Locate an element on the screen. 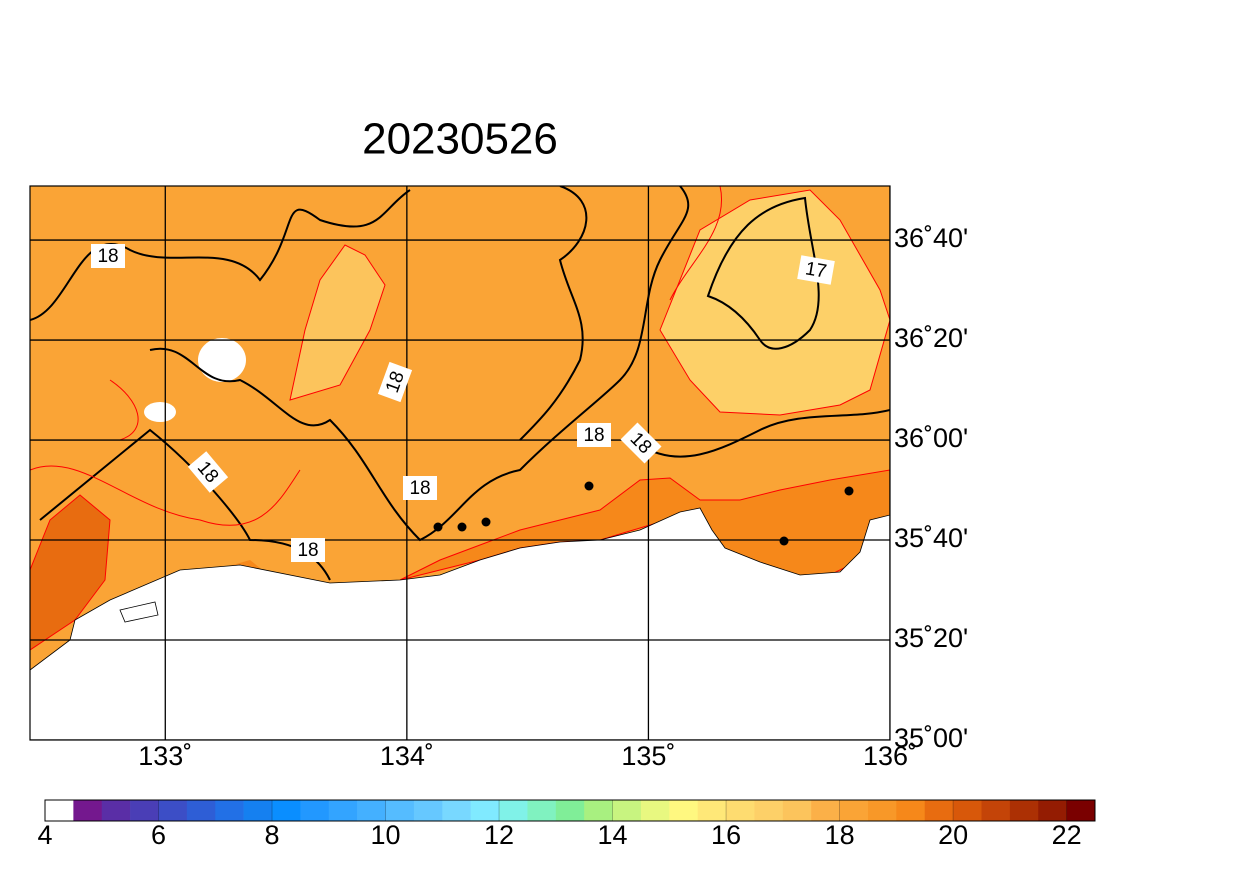 The width and height of the screenshot is (1237, 875). y-tick-label: 35˚00' is located at coordinates (931, 738).